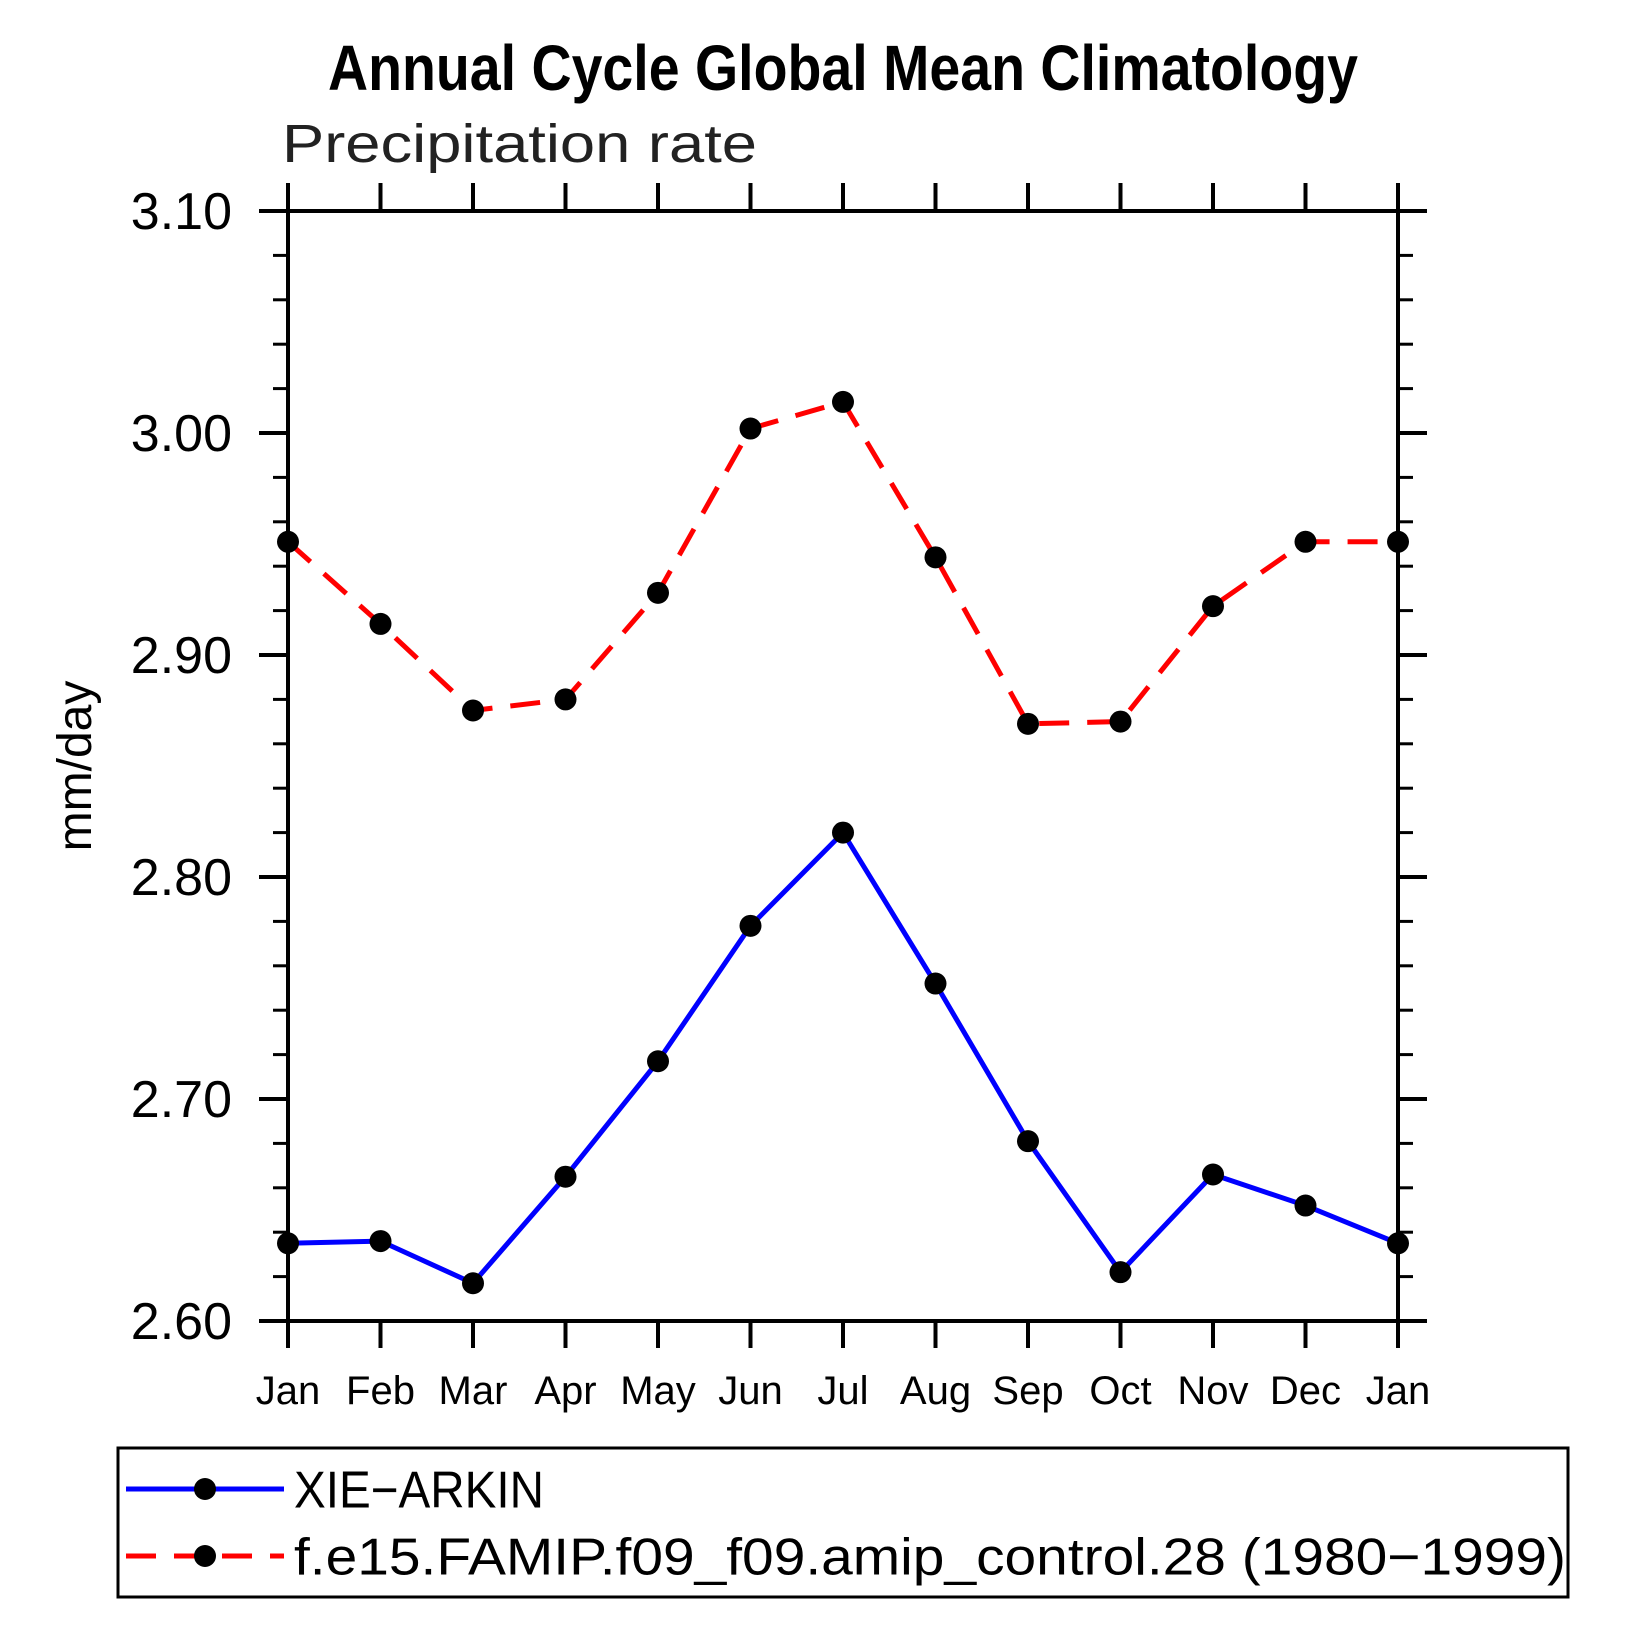  I want to click on x-tick-label: Oct, so click(1120, 1391).